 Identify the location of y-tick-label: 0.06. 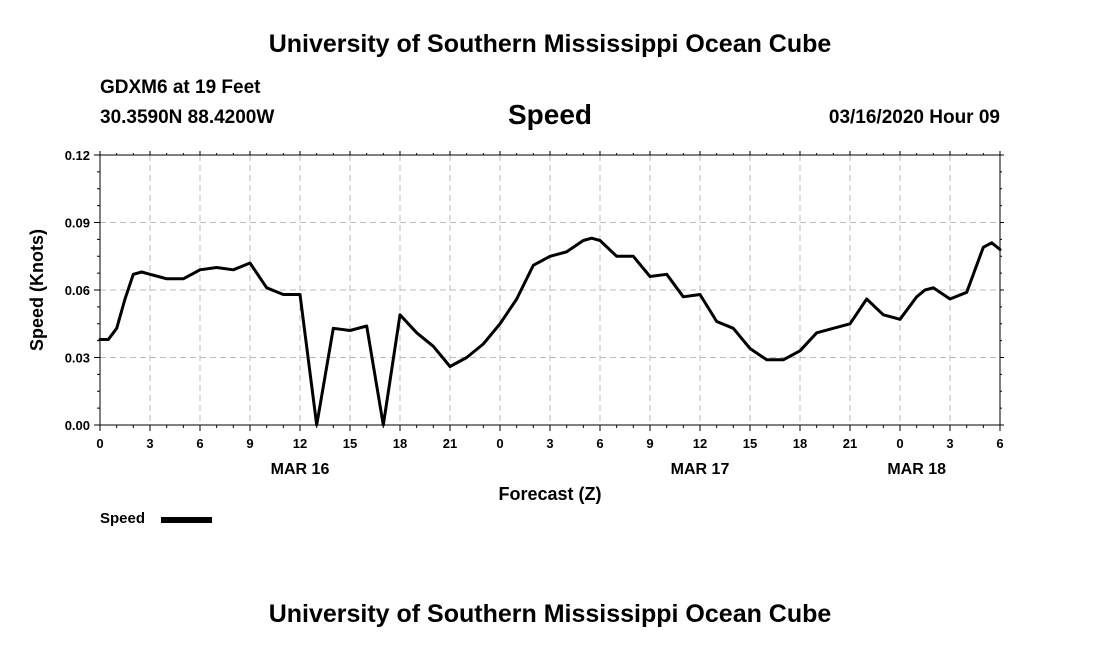
(77, 290).